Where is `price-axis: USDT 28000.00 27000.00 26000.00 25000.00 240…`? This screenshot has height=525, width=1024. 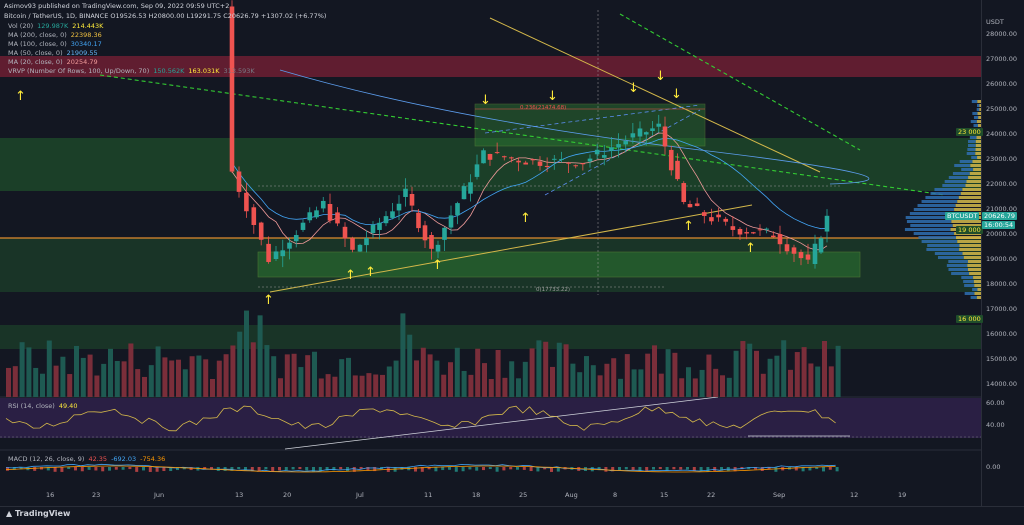
price-axis: USDT 28000.00 27000.00 26000.00 25000.00 240… is located at coordinates (1002, 253).